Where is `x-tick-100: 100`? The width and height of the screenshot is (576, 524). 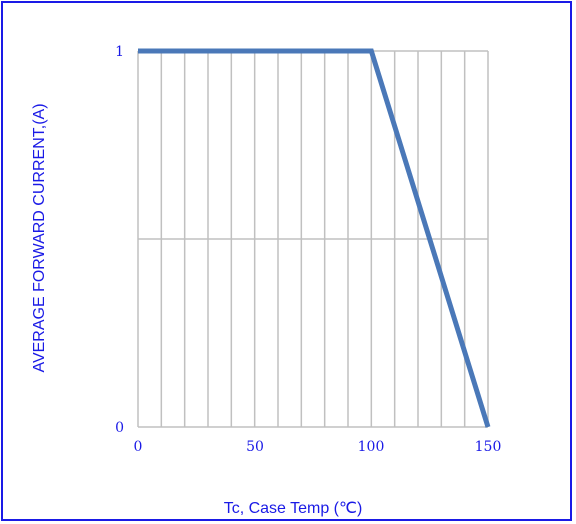
x-tick-100: 100 is located at coordinates (371, 447).